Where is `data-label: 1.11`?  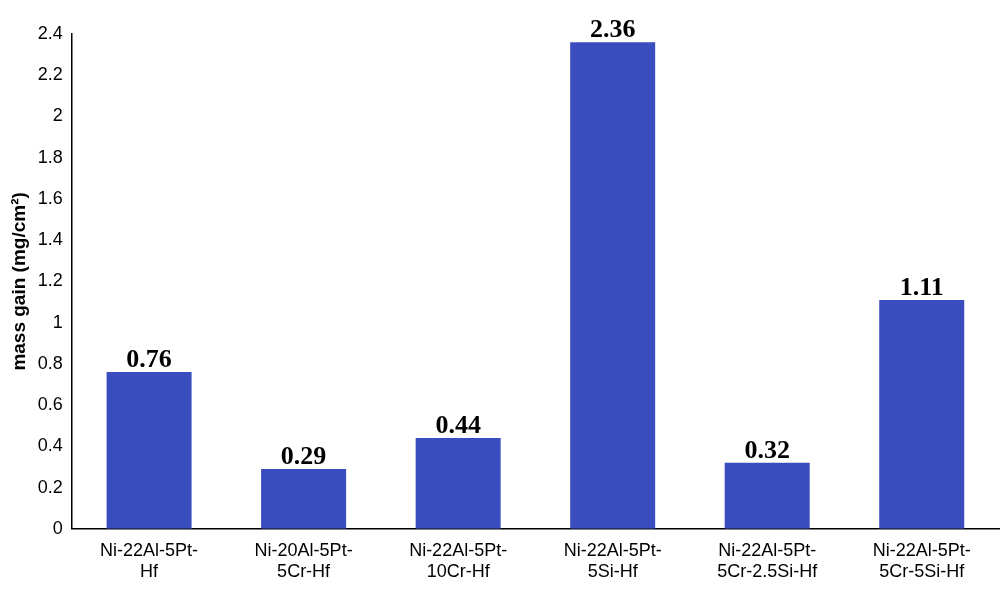 data-label: 1.11 is located at coordinates (921, 286).